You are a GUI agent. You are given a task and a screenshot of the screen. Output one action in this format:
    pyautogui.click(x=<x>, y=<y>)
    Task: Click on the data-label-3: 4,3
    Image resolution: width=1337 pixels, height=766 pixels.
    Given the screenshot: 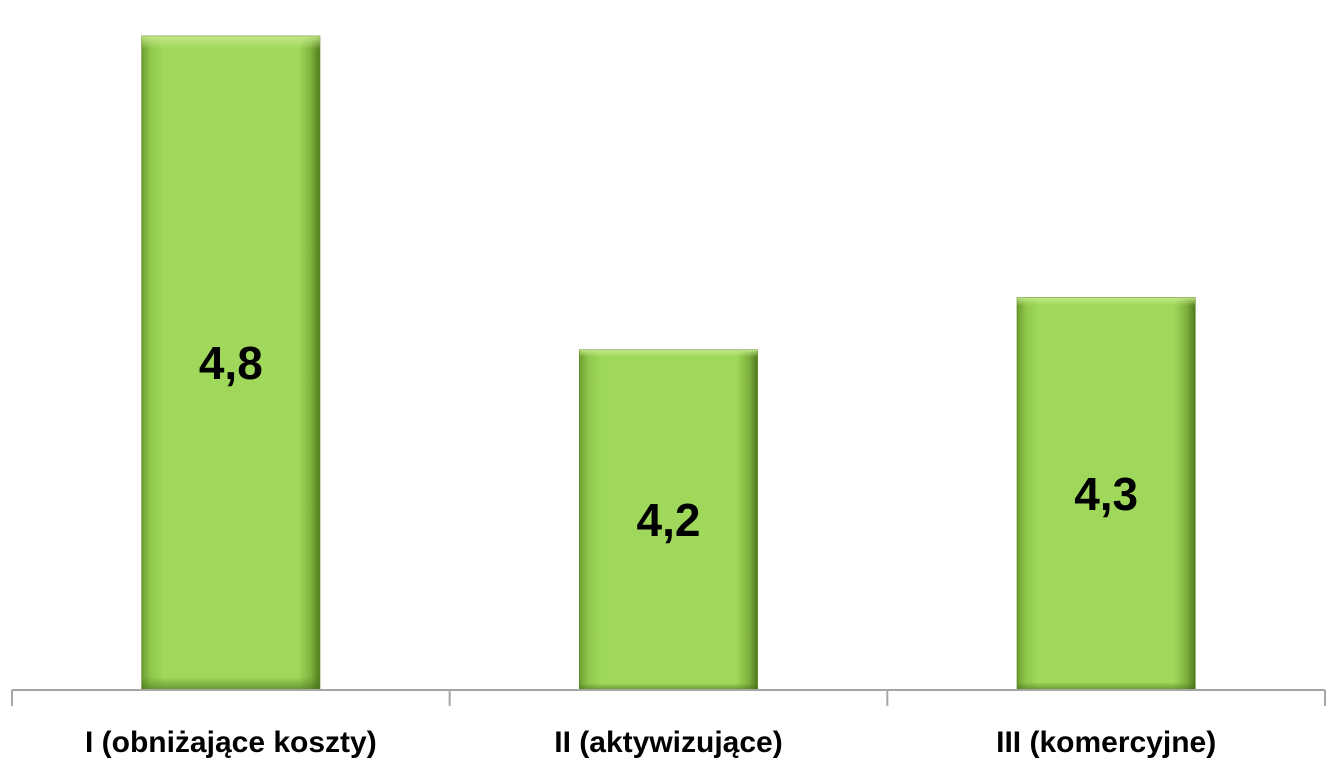 What is the action you would take?
    pyautogui.click(x=1106, y=494)
    